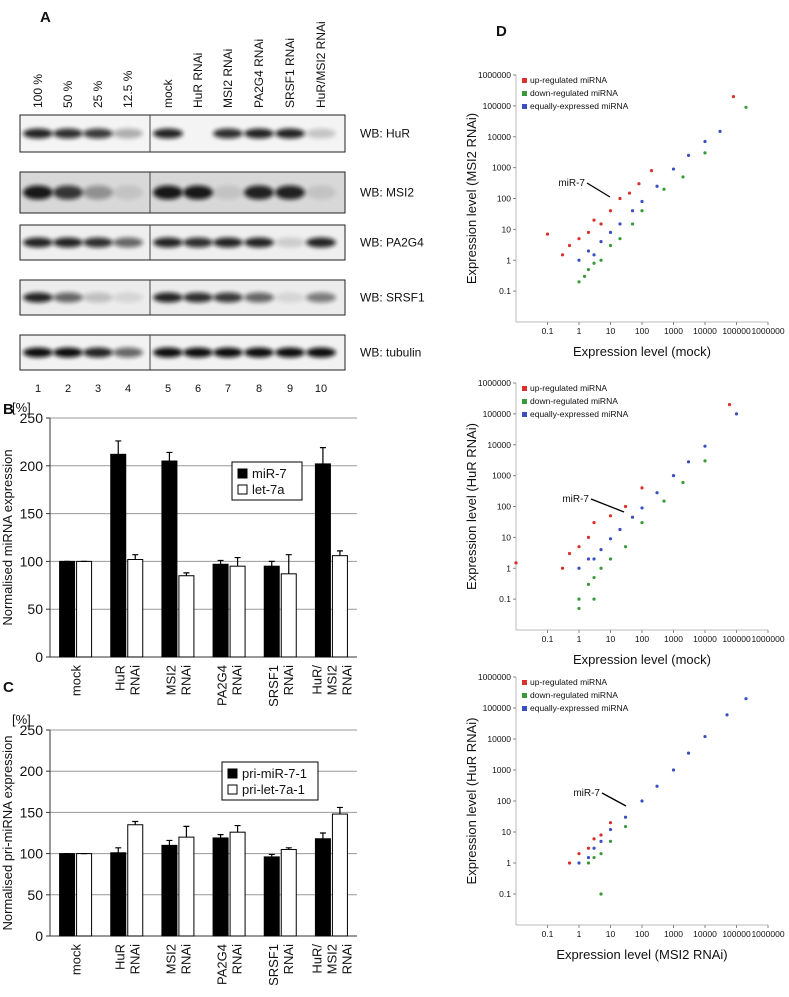 This screenshot has height=997, width=789. Describe the element at coordinates (168, 93) in the screenshot. I see `lane-header: mock` at that location.